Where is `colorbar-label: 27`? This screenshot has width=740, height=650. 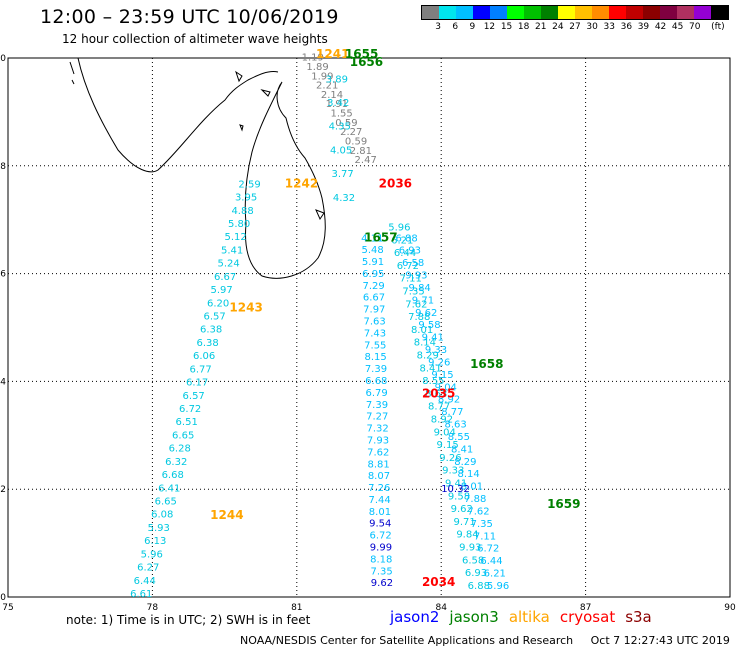 colorbar-label: 27 is located at coordinates (575, 27).